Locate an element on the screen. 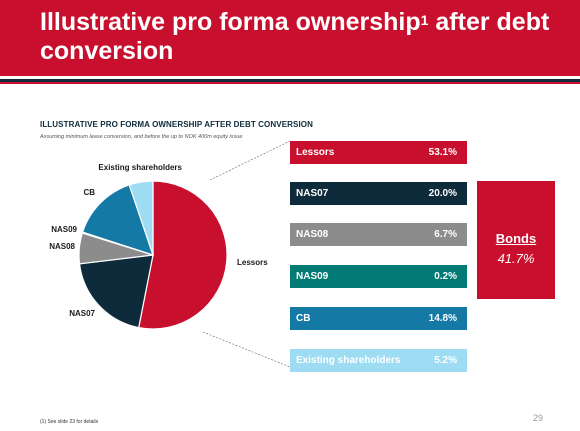 The image size is (580, 431). pie-label-nas08: NAS08 is located at coordinates (62, 246).